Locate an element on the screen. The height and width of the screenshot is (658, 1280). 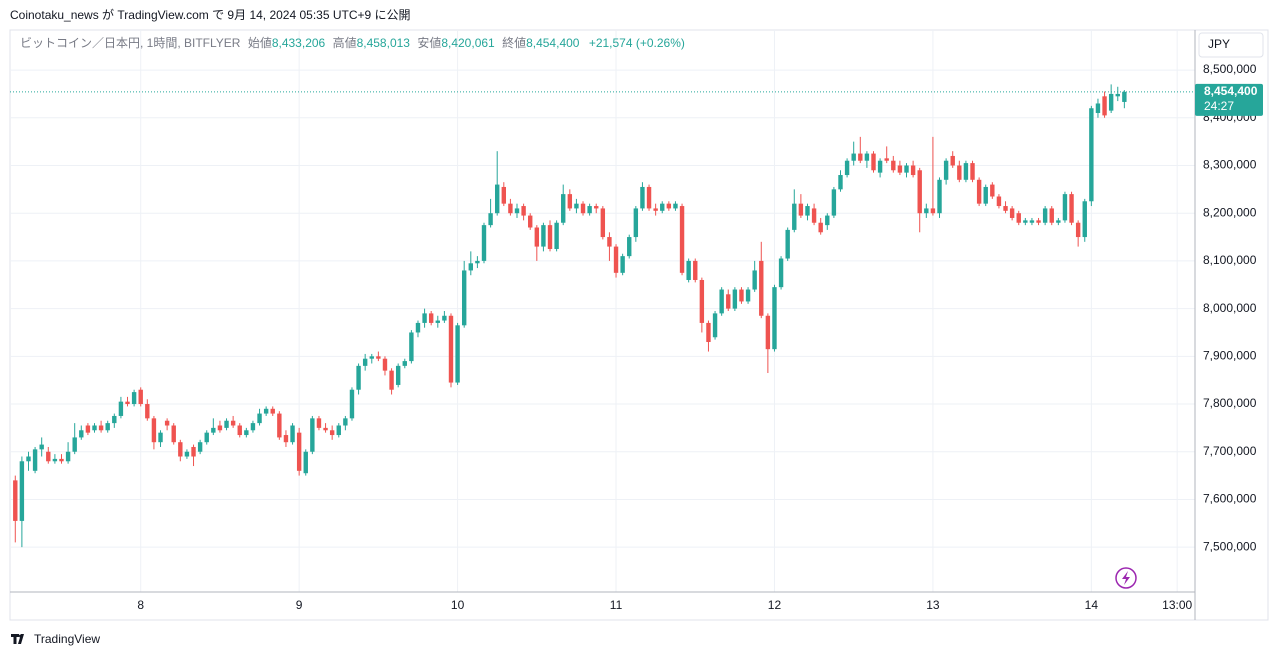
legend-value: 8,458,013 is located at coordinates (384, 43).